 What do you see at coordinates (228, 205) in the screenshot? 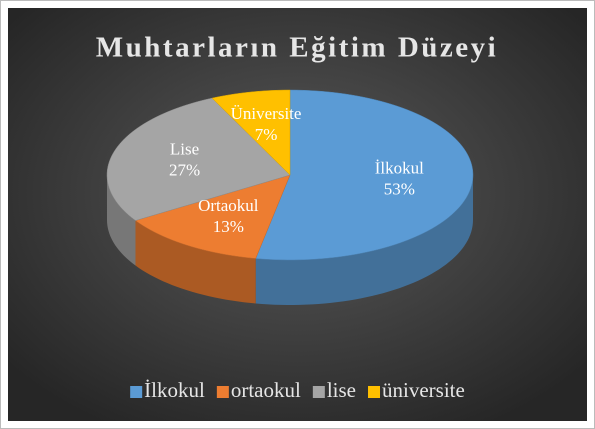
I see `data-label-name: Ortaokul` at bounding box center [228, 205].